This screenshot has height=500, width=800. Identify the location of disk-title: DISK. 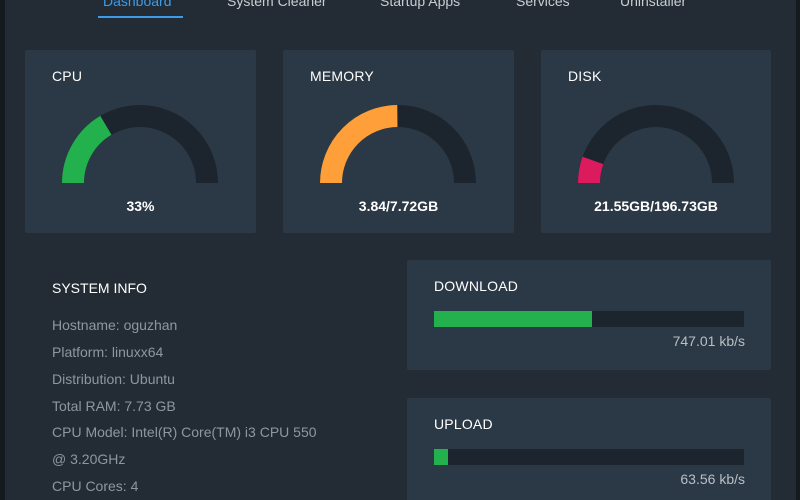
(585, 76).